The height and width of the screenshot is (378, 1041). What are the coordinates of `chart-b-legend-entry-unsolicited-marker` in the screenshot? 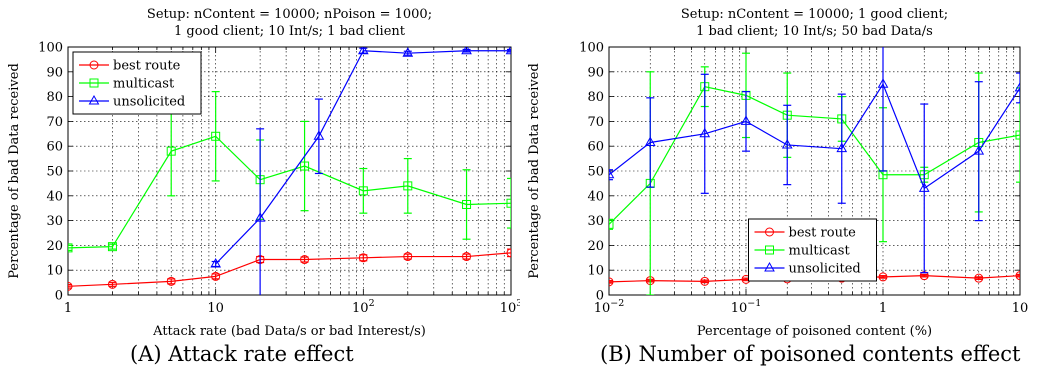 It's located at (769, 266).